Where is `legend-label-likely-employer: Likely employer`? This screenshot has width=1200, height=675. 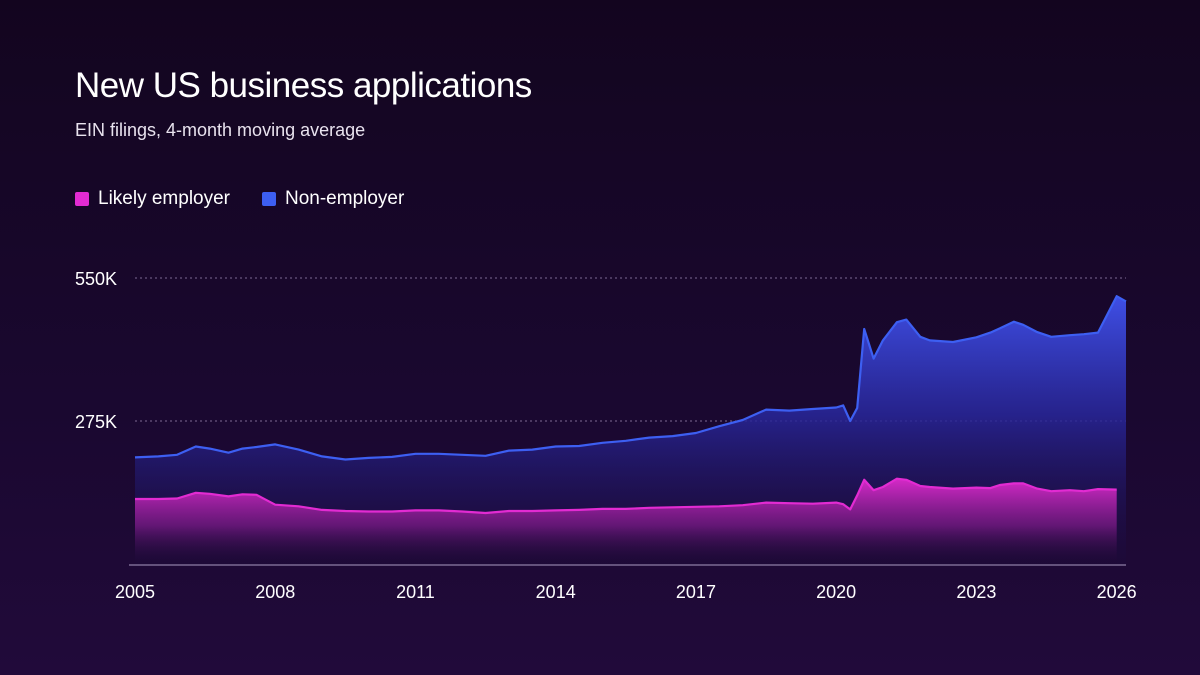
legend-label-likely-employer: Likely employer is located at coordinates (164, 198).